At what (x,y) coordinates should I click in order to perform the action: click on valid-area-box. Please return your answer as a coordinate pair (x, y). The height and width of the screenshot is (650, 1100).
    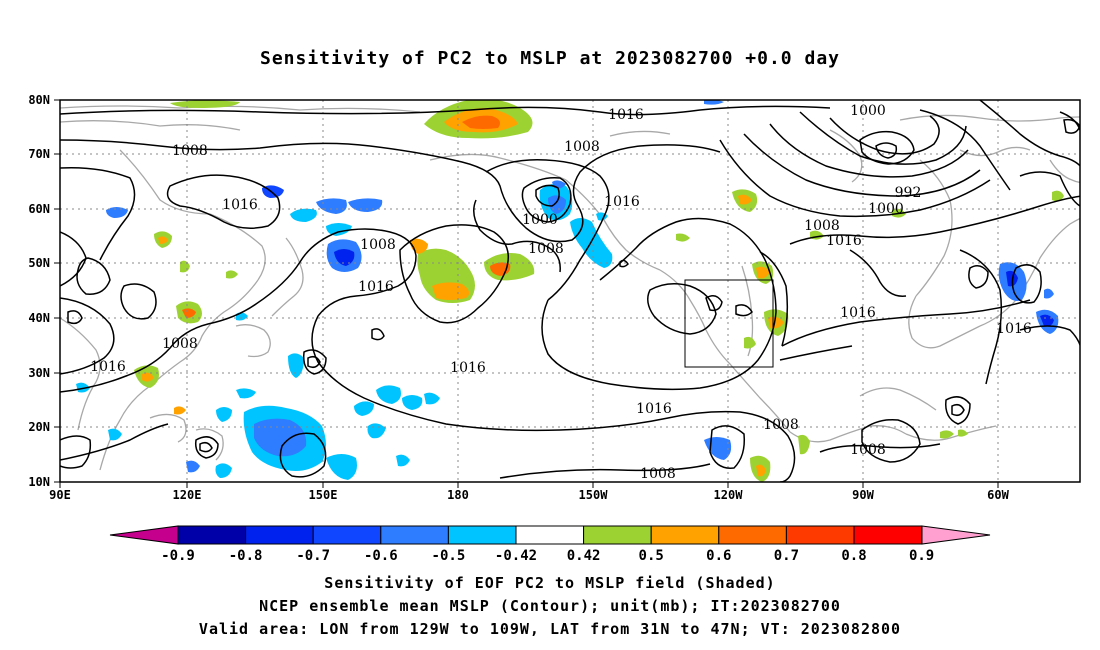
    Looking at the image, I should click on (729, 323).